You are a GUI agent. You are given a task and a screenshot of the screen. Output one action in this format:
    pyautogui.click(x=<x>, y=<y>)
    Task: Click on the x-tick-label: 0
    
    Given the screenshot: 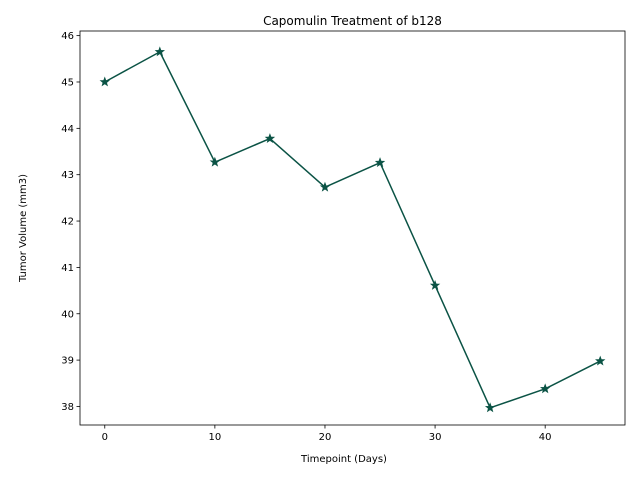 What is the action you would take?
    pyautogui.click(x=105, y=437)
    